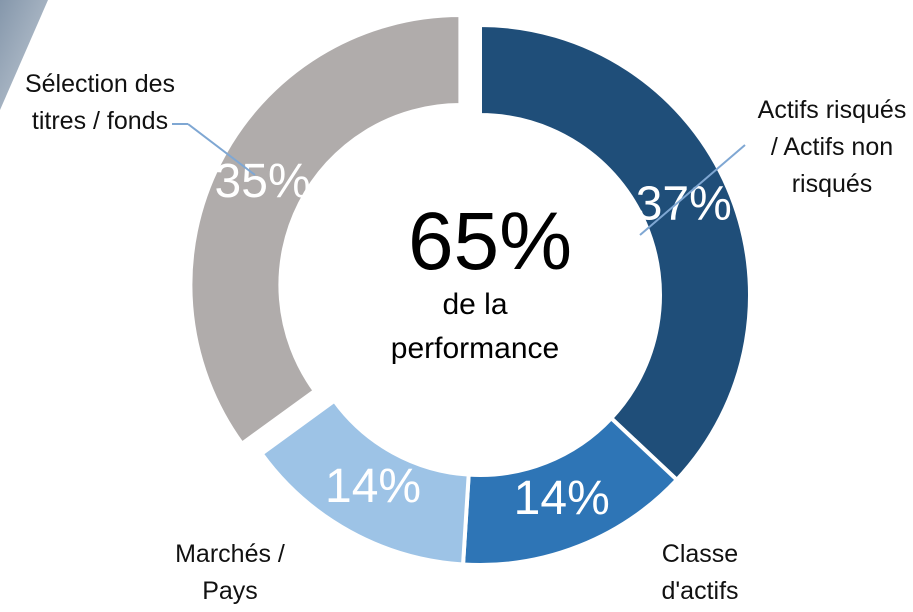  What do you see at coordinates (263, 181) in the screenshot?
I see `value-label: 35%` at bounding box center [263, 181].